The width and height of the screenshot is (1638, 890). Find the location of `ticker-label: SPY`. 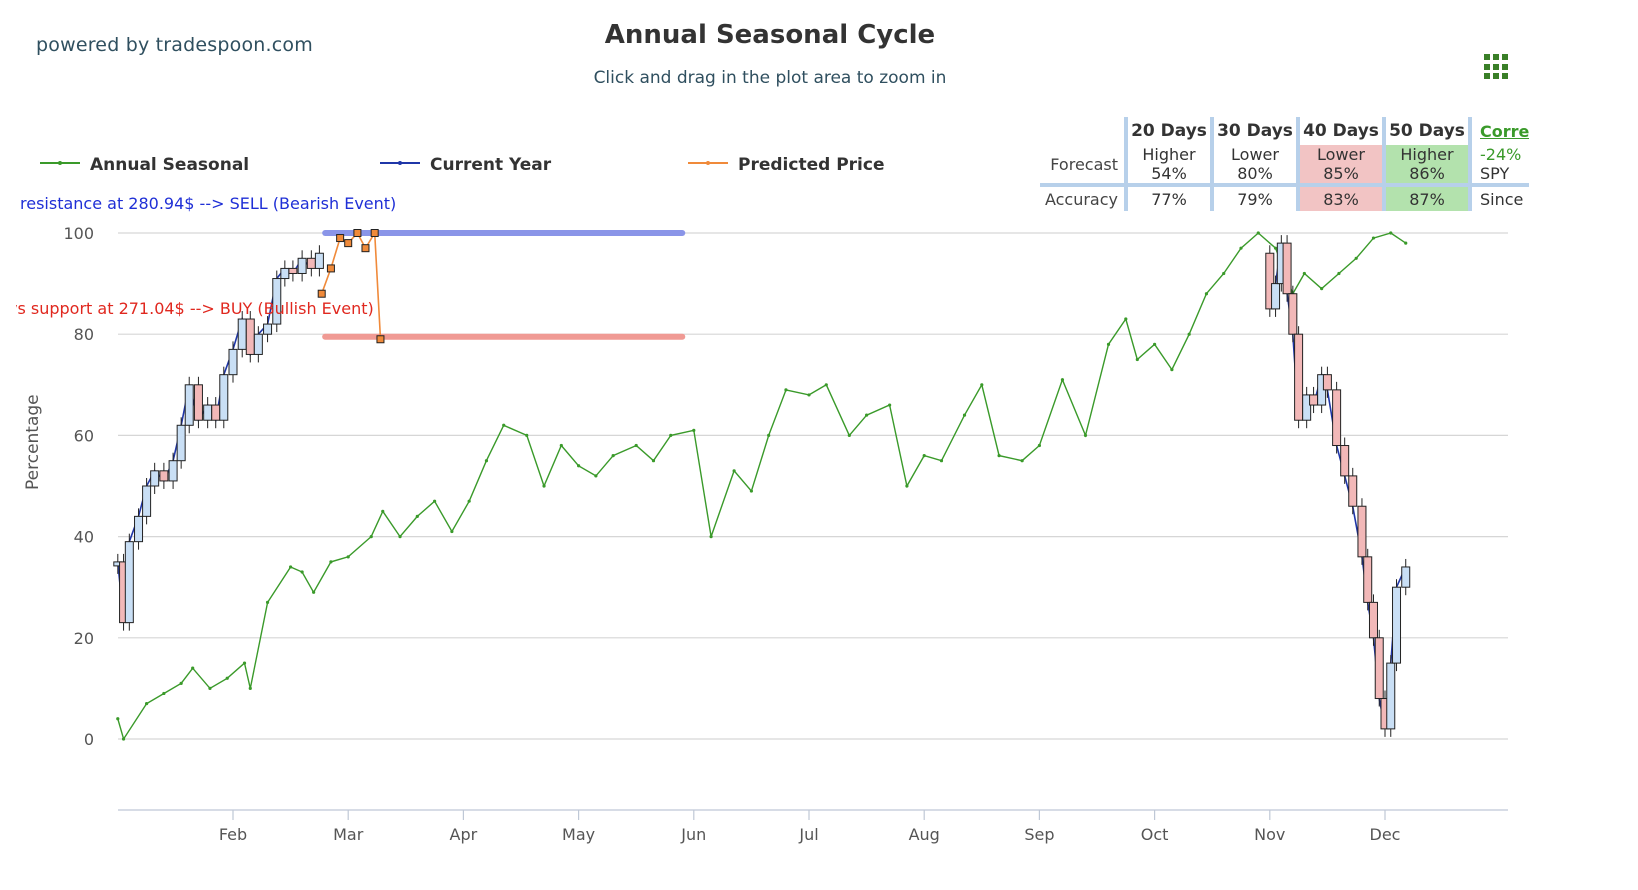

ticker-label: SPY is located at coordinates (1495, 173).